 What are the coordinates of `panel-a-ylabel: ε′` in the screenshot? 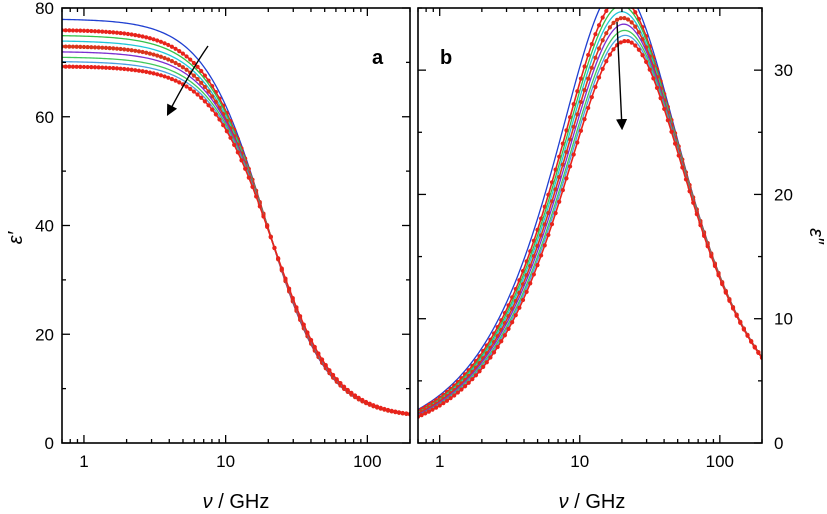 It's located at (16, 237).